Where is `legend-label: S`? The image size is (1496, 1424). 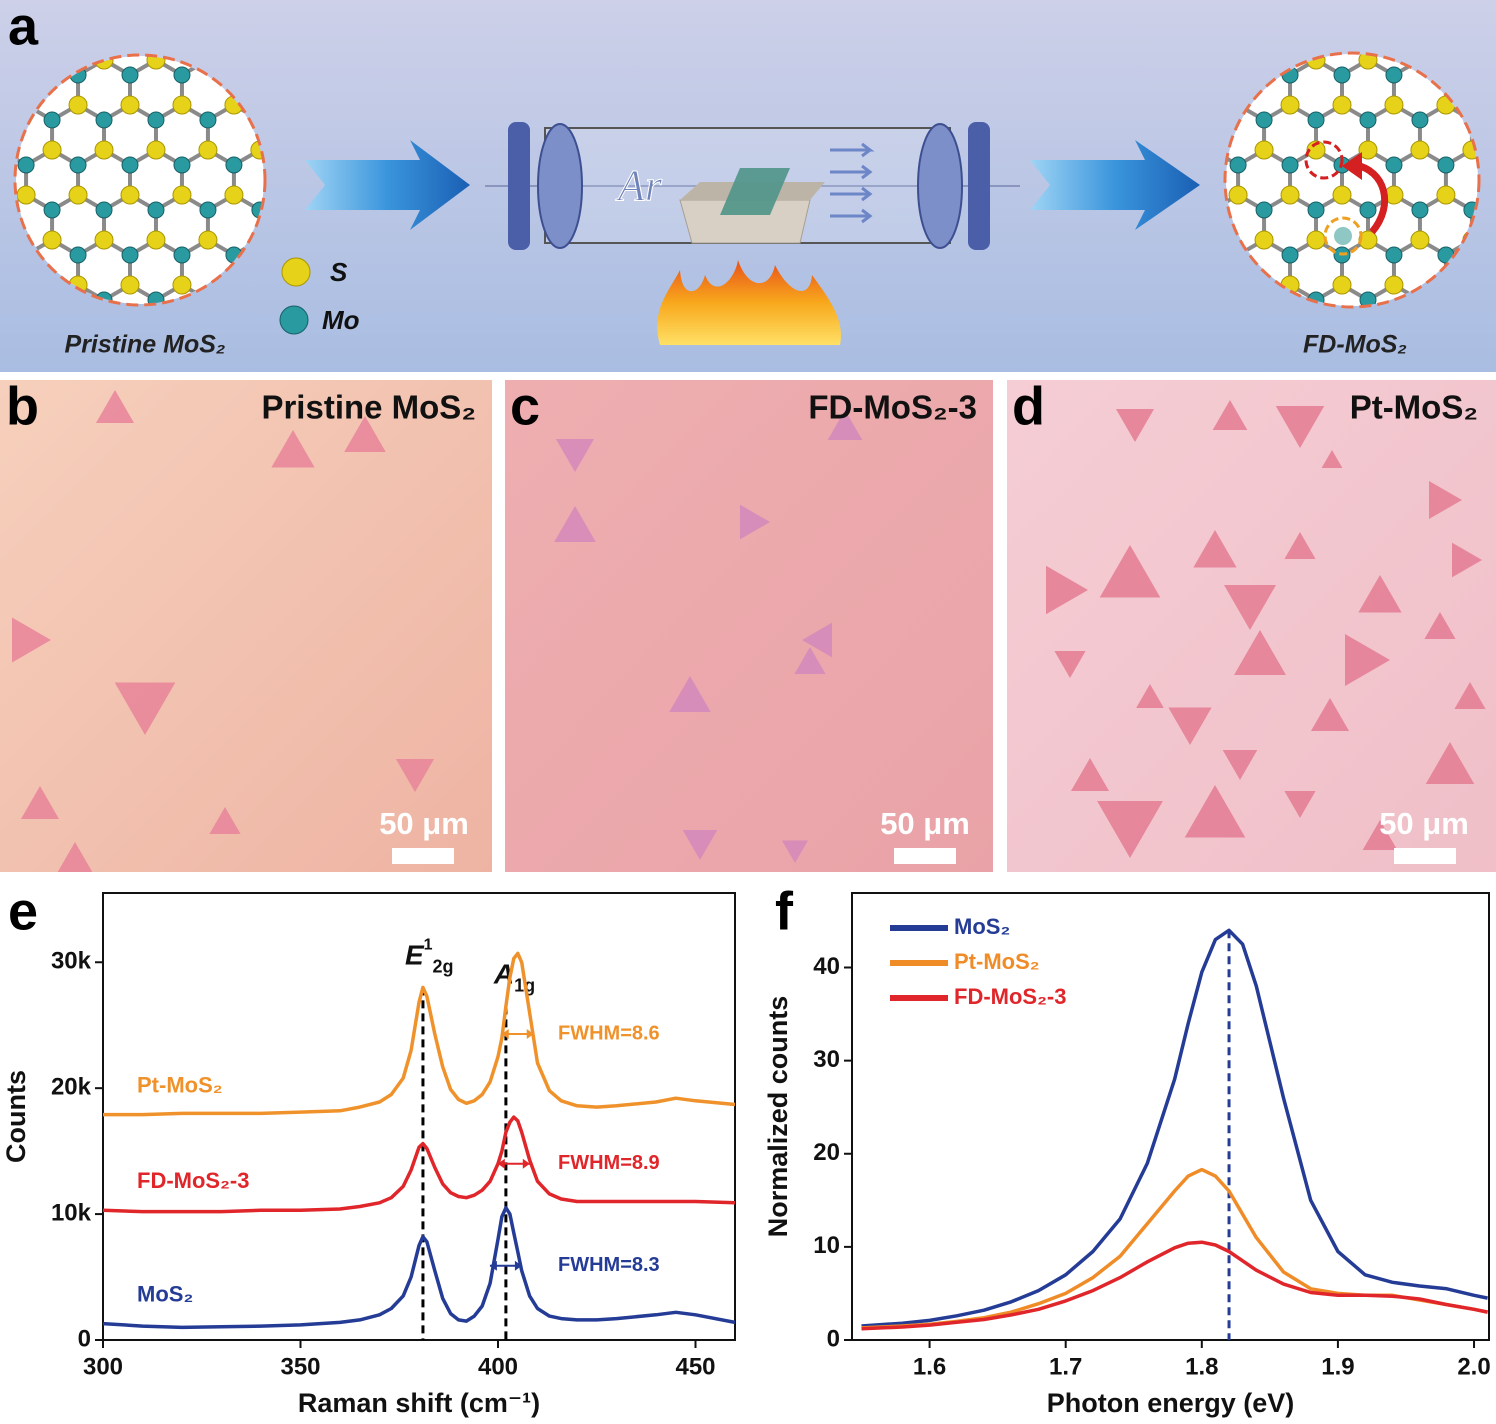 legend-label: S is located at coordinates (339, 272).